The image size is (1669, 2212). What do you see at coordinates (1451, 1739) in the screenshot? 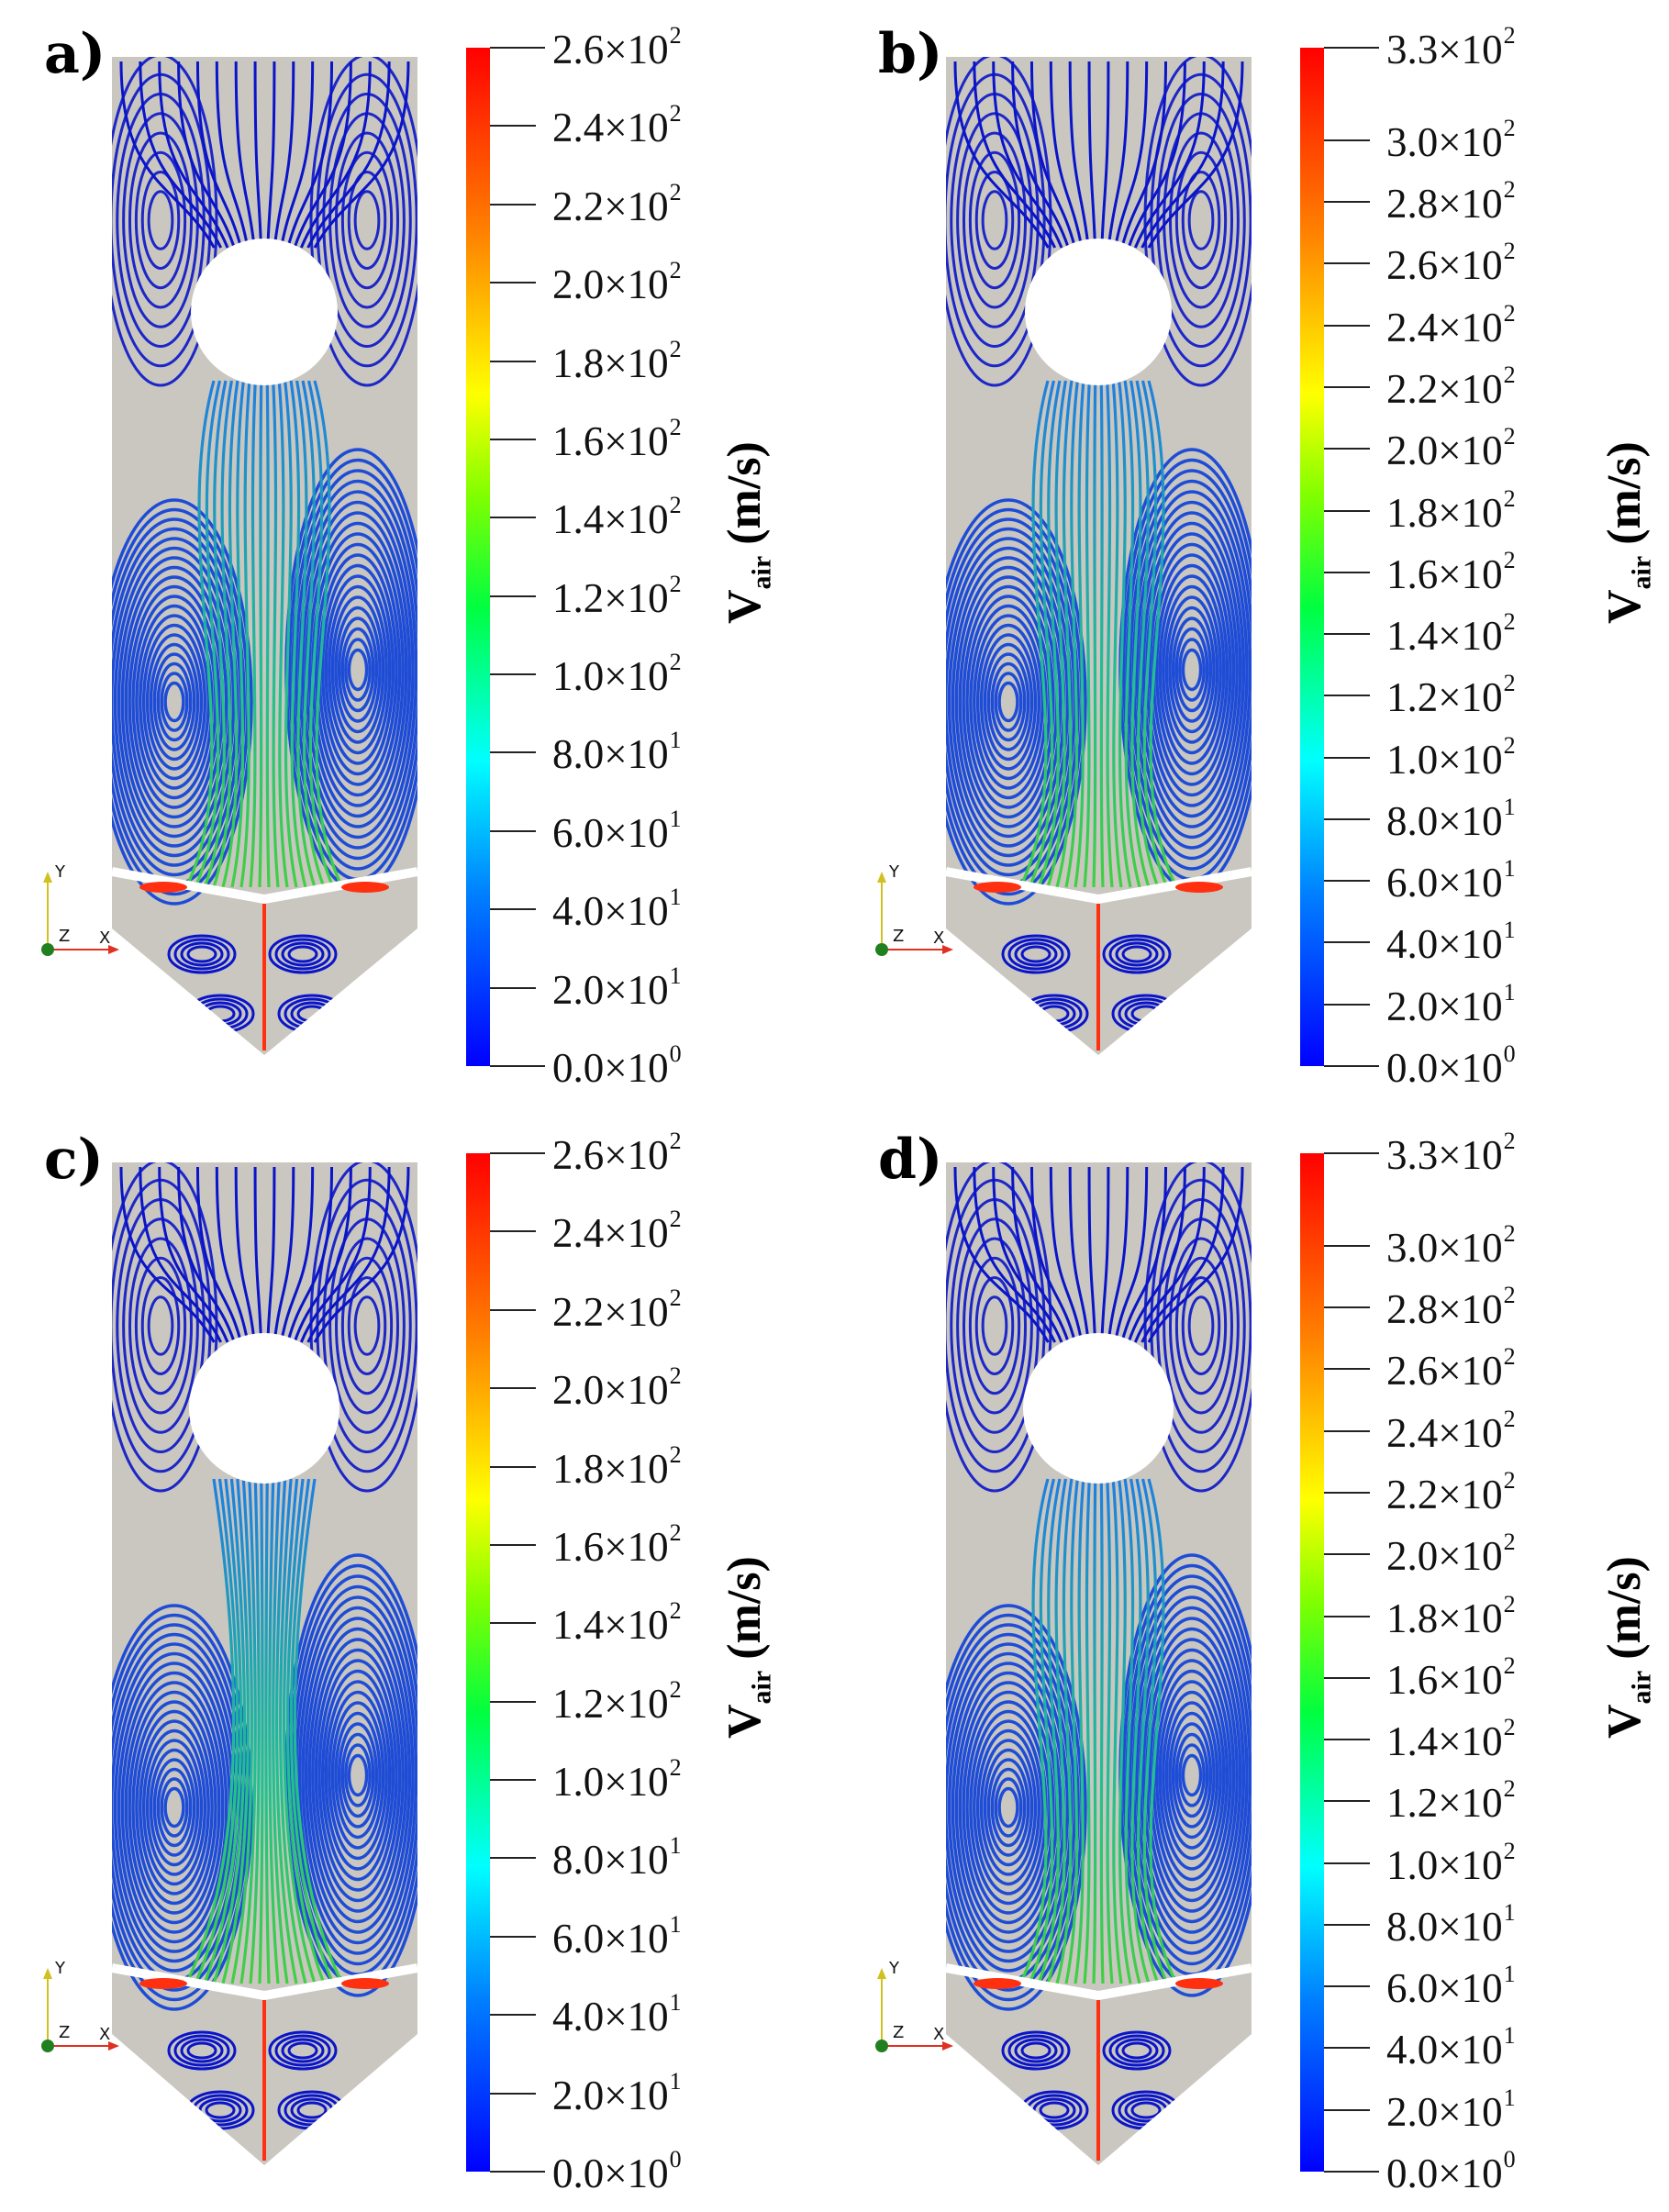
I see `colorbar-tick-label: 1.4×10²` at bounding box center [1451, 1739].